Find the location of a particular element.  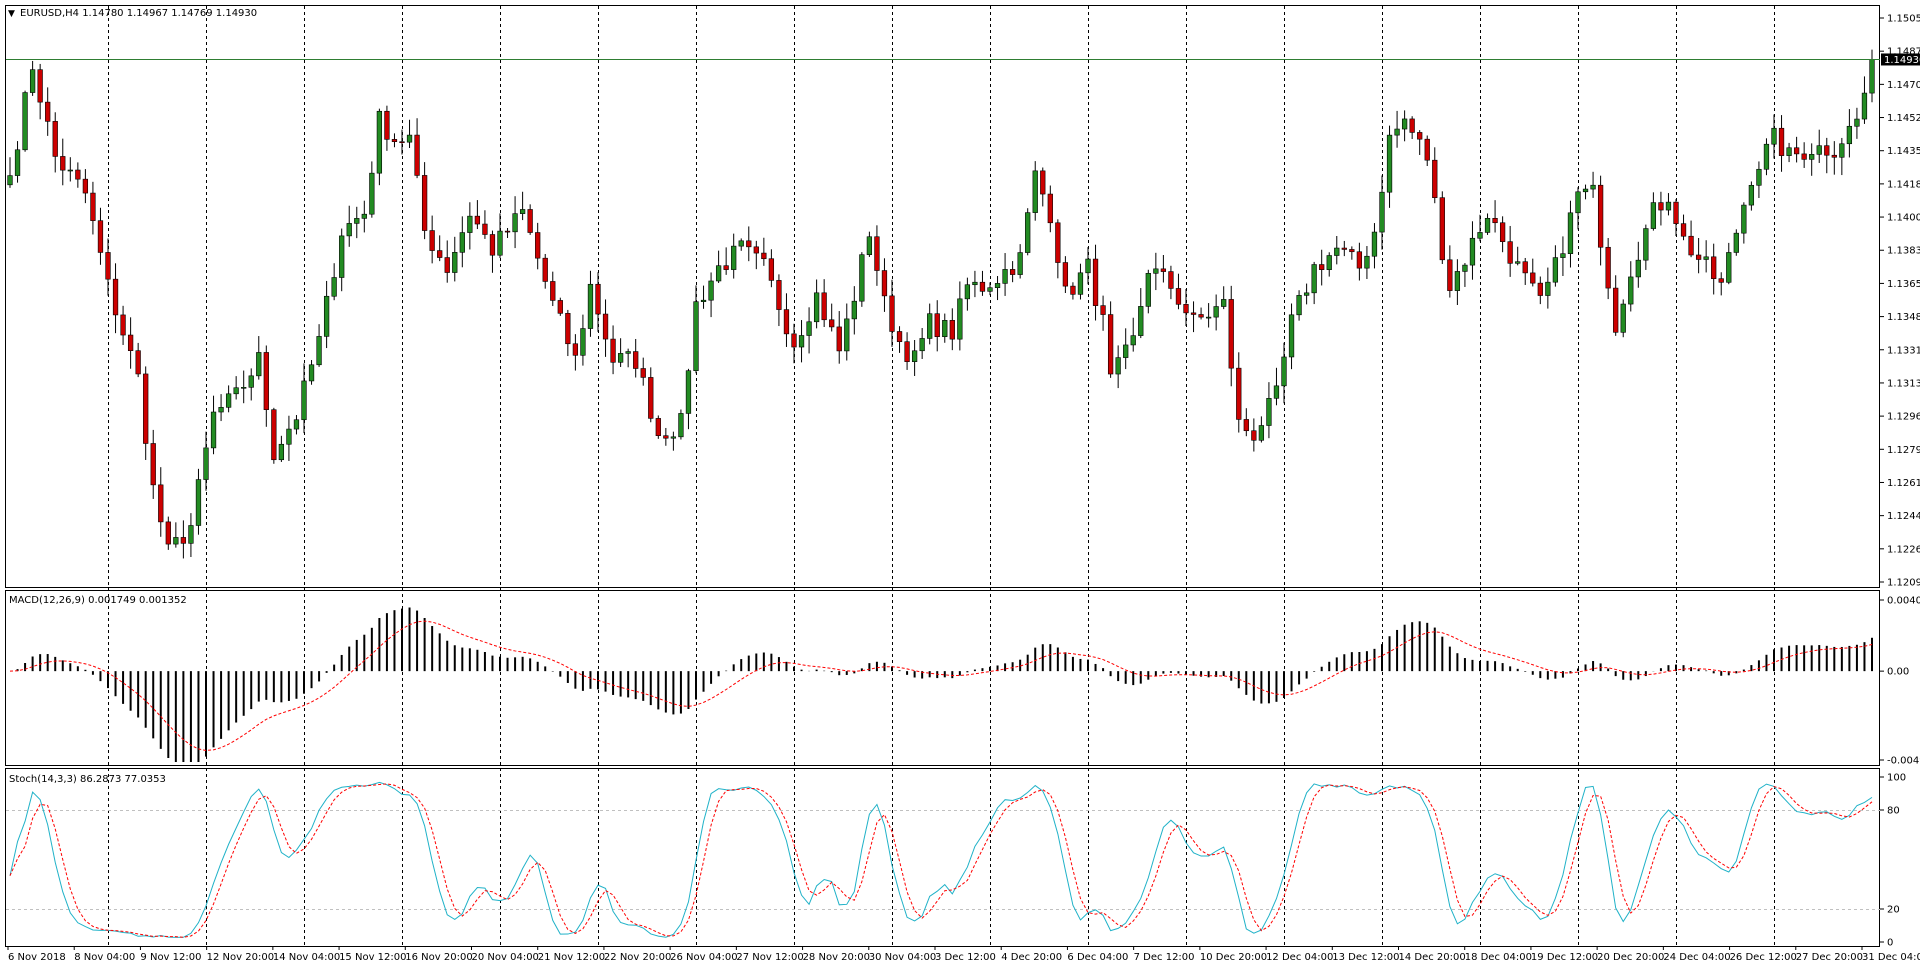

time-tick-label: 20 Nov 04:00 is located at coordinates (505, 957).